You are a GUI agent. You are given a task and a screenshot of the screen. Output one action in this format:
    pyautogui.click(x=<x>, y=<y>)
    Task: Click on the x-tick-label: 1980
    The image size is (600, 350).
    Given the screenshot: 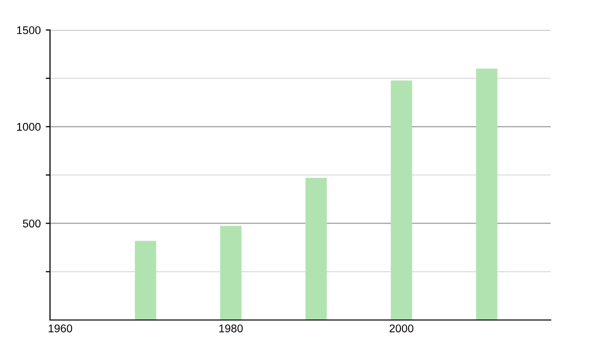 What is the action you would take?
    pyautogui.click(x=231, y=328)
    